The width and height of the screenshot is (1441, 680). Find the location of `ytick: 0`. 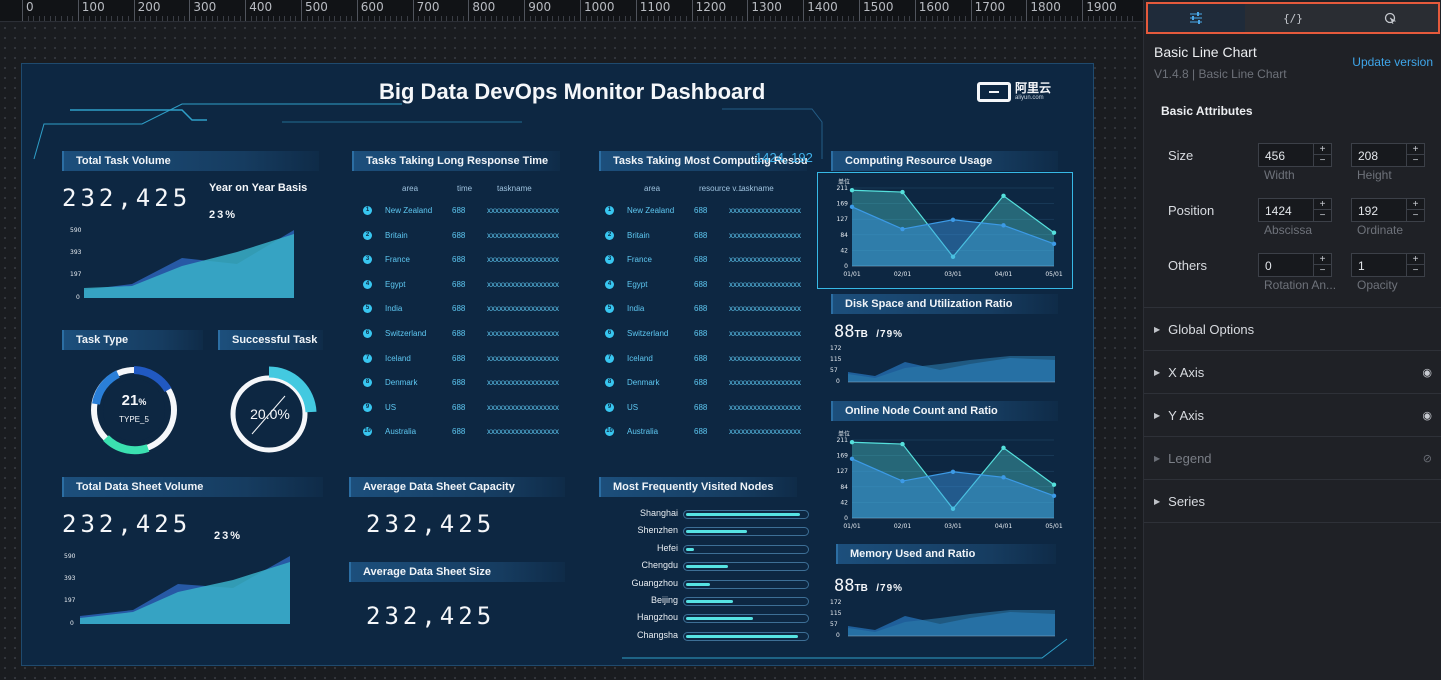

ytick: 0 is located at coordinates (72, 623).